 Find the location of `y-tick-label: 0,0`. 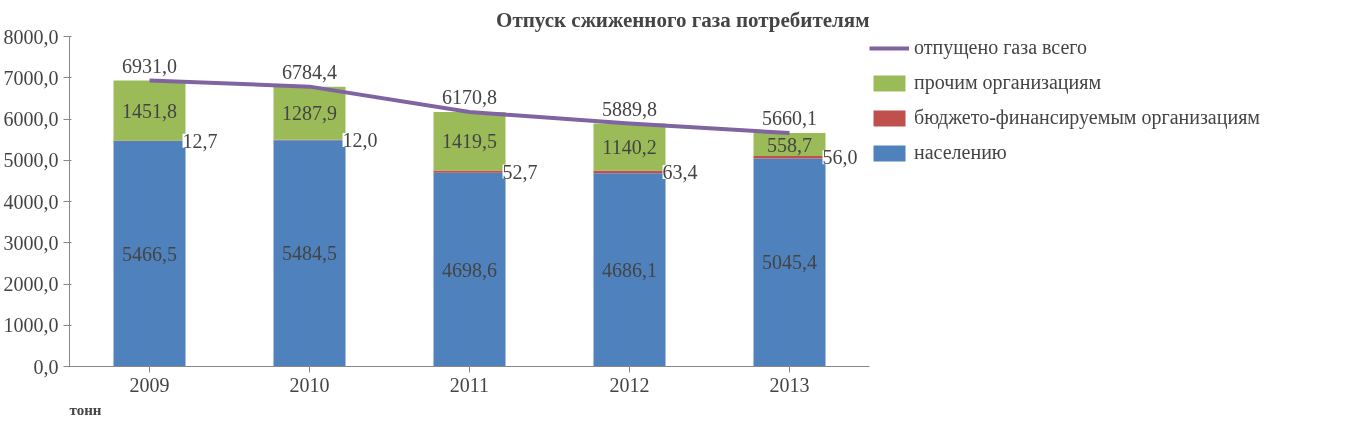

y-tick-label: 0,0 is located at coordinates (46, 366).